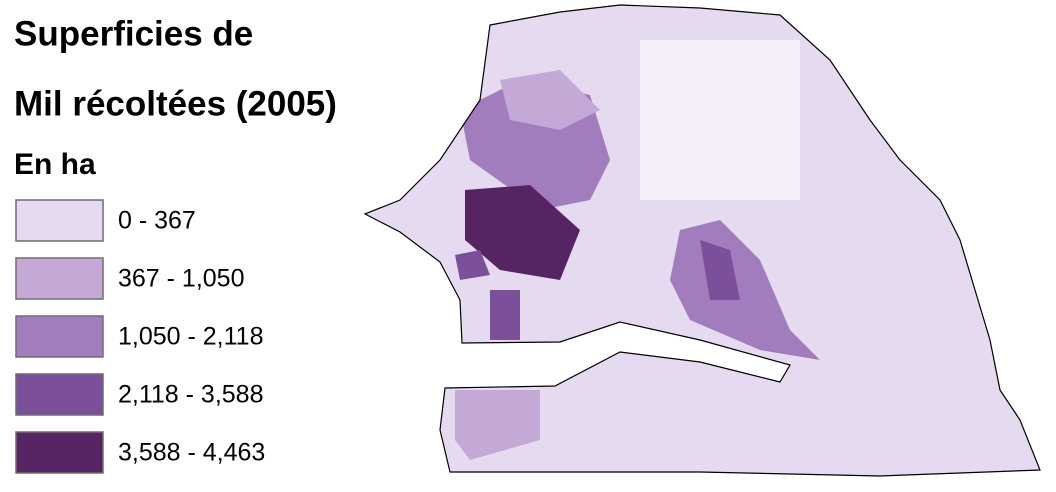 The image size is (1056, 492). Describe the element at coordinates (191, 453) in the screenshot. I see `legend-label: 3,588 - 4,463` at that location.